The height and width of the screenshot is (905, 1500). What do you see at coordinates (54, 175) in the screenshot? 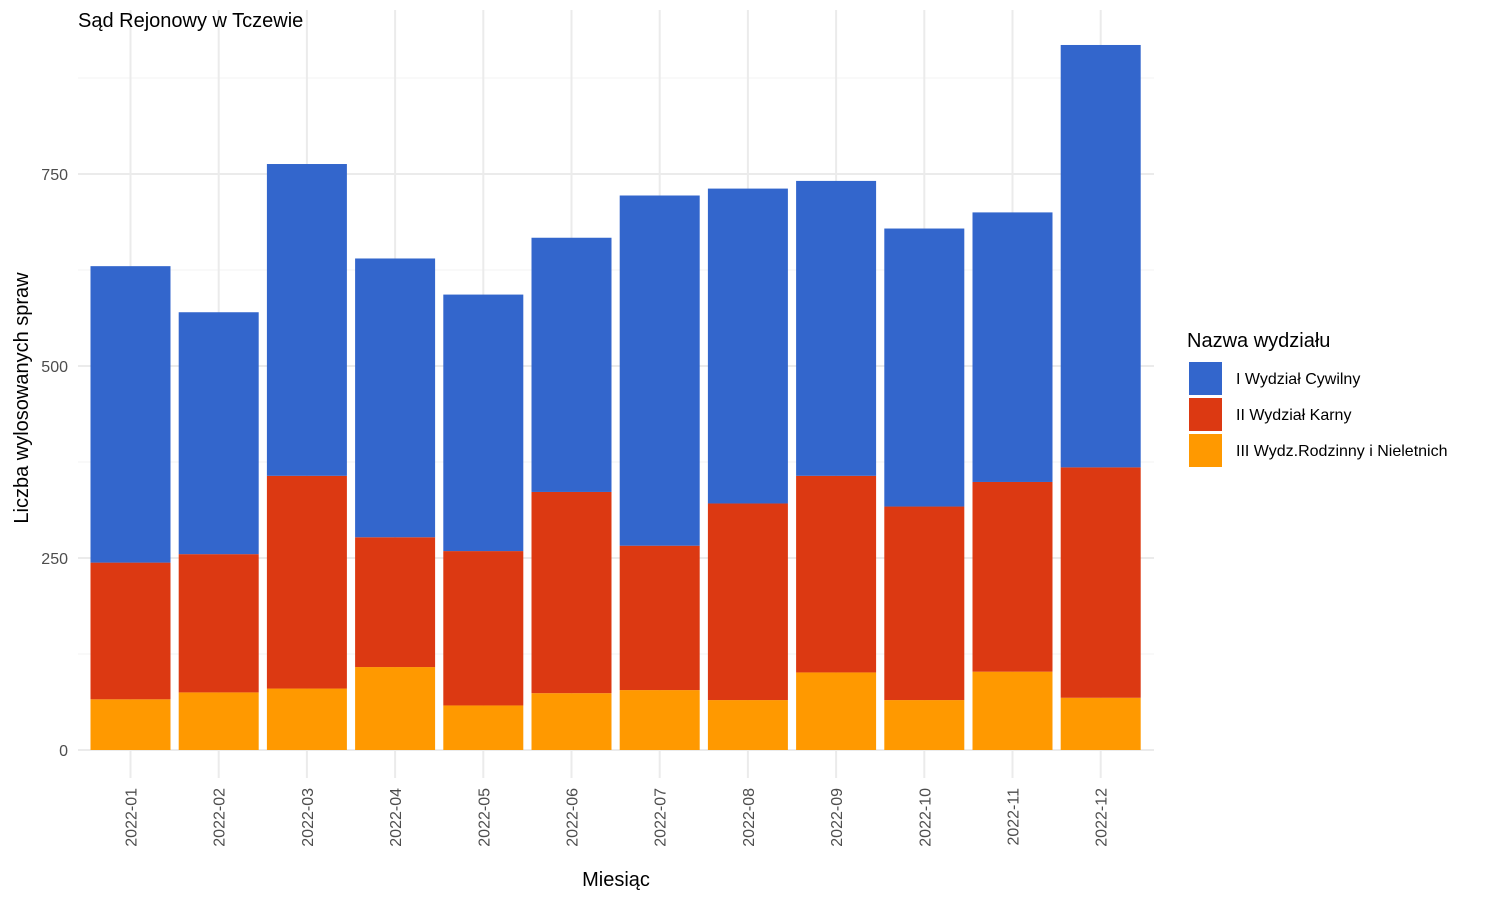
I see `y-tick-label: 750` at bounding box center [54, 175].